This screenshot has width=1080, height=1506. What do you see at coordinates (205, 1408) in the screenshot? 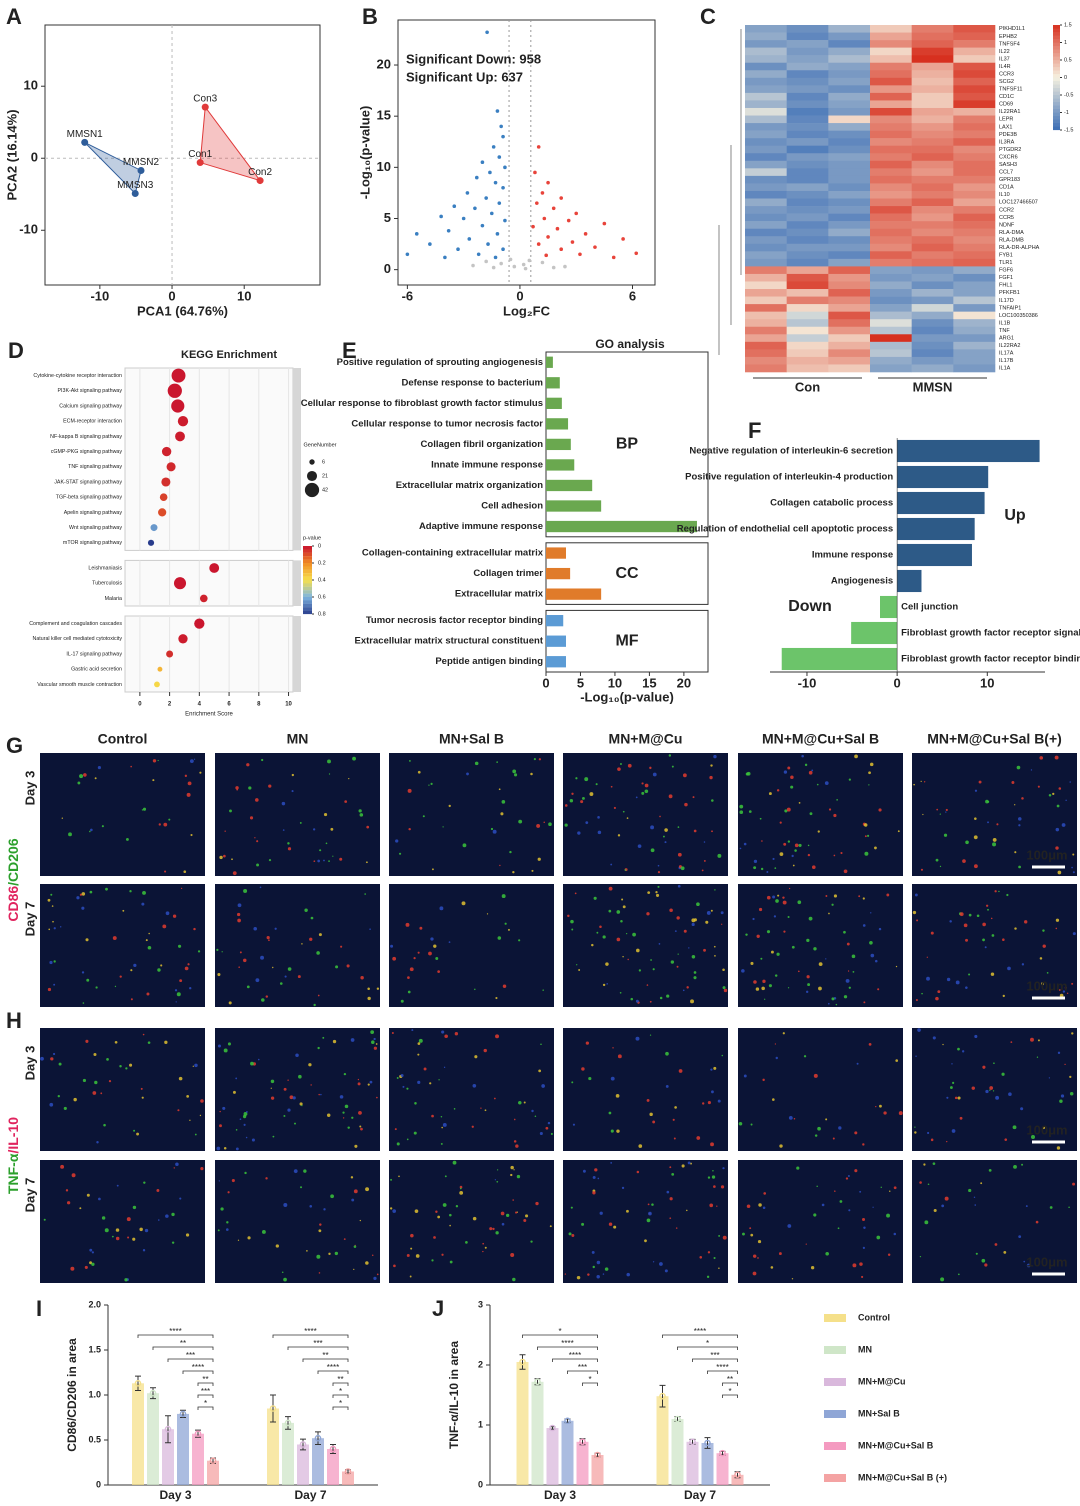
I see `sig-bracket` at bounding box center [205, 1408].